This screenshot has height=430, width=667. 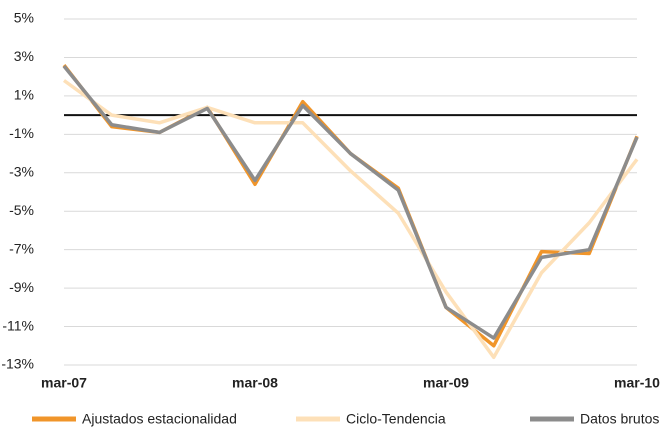 What do you see at coordinates (21, 171) in the screenshot?
I see `y-tick-label: -3%` at bounding box center [21, 171].